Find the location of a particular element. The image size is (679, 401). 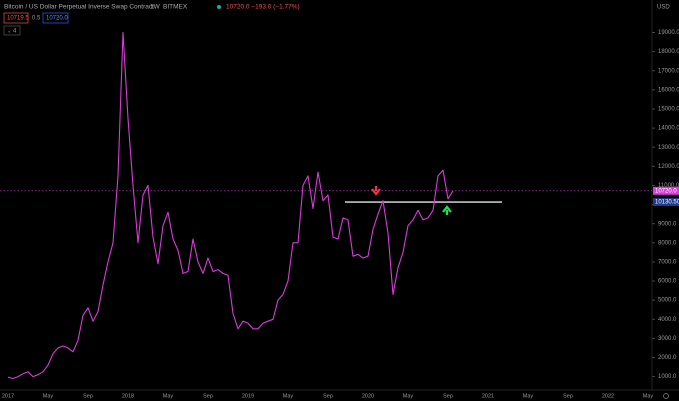

exchange: BITMEX is located at coordinates (175, 7).